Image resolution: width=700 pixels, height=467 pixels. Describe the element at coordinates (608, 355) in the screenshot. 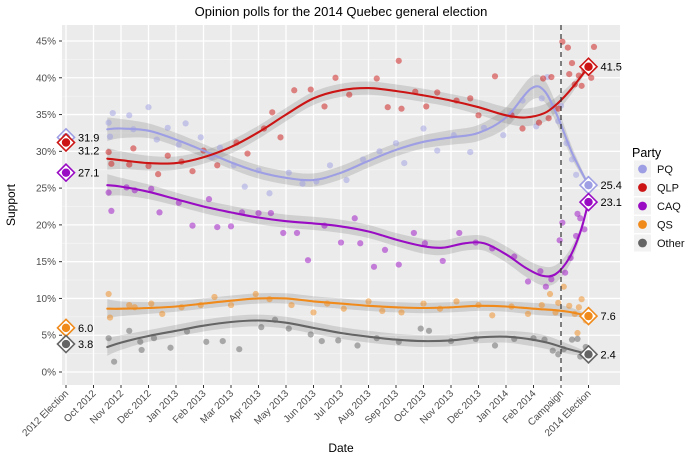

I see `election-value-label: 2.4` at that location.